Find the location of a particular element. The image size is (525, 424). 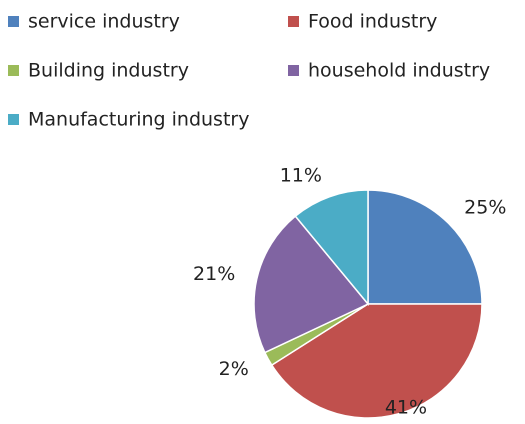

data-label: 25% is located at coordinates (485, 207).